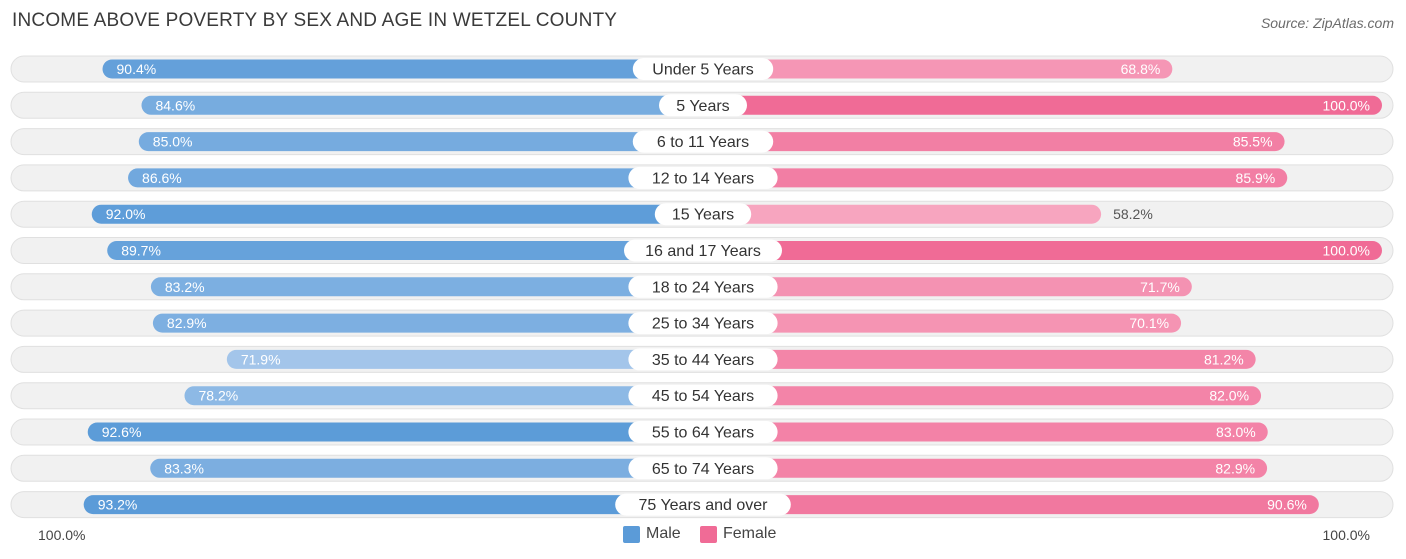 The width and height of the screenshot is (1406, 559). I want to click on legend-label-male: Male, so click(663, 533).